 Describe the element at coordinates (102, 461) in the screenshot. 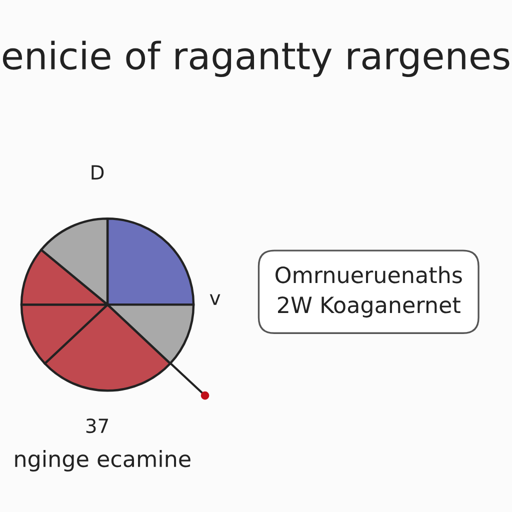

I see `text: nginge ecamine` at that location.